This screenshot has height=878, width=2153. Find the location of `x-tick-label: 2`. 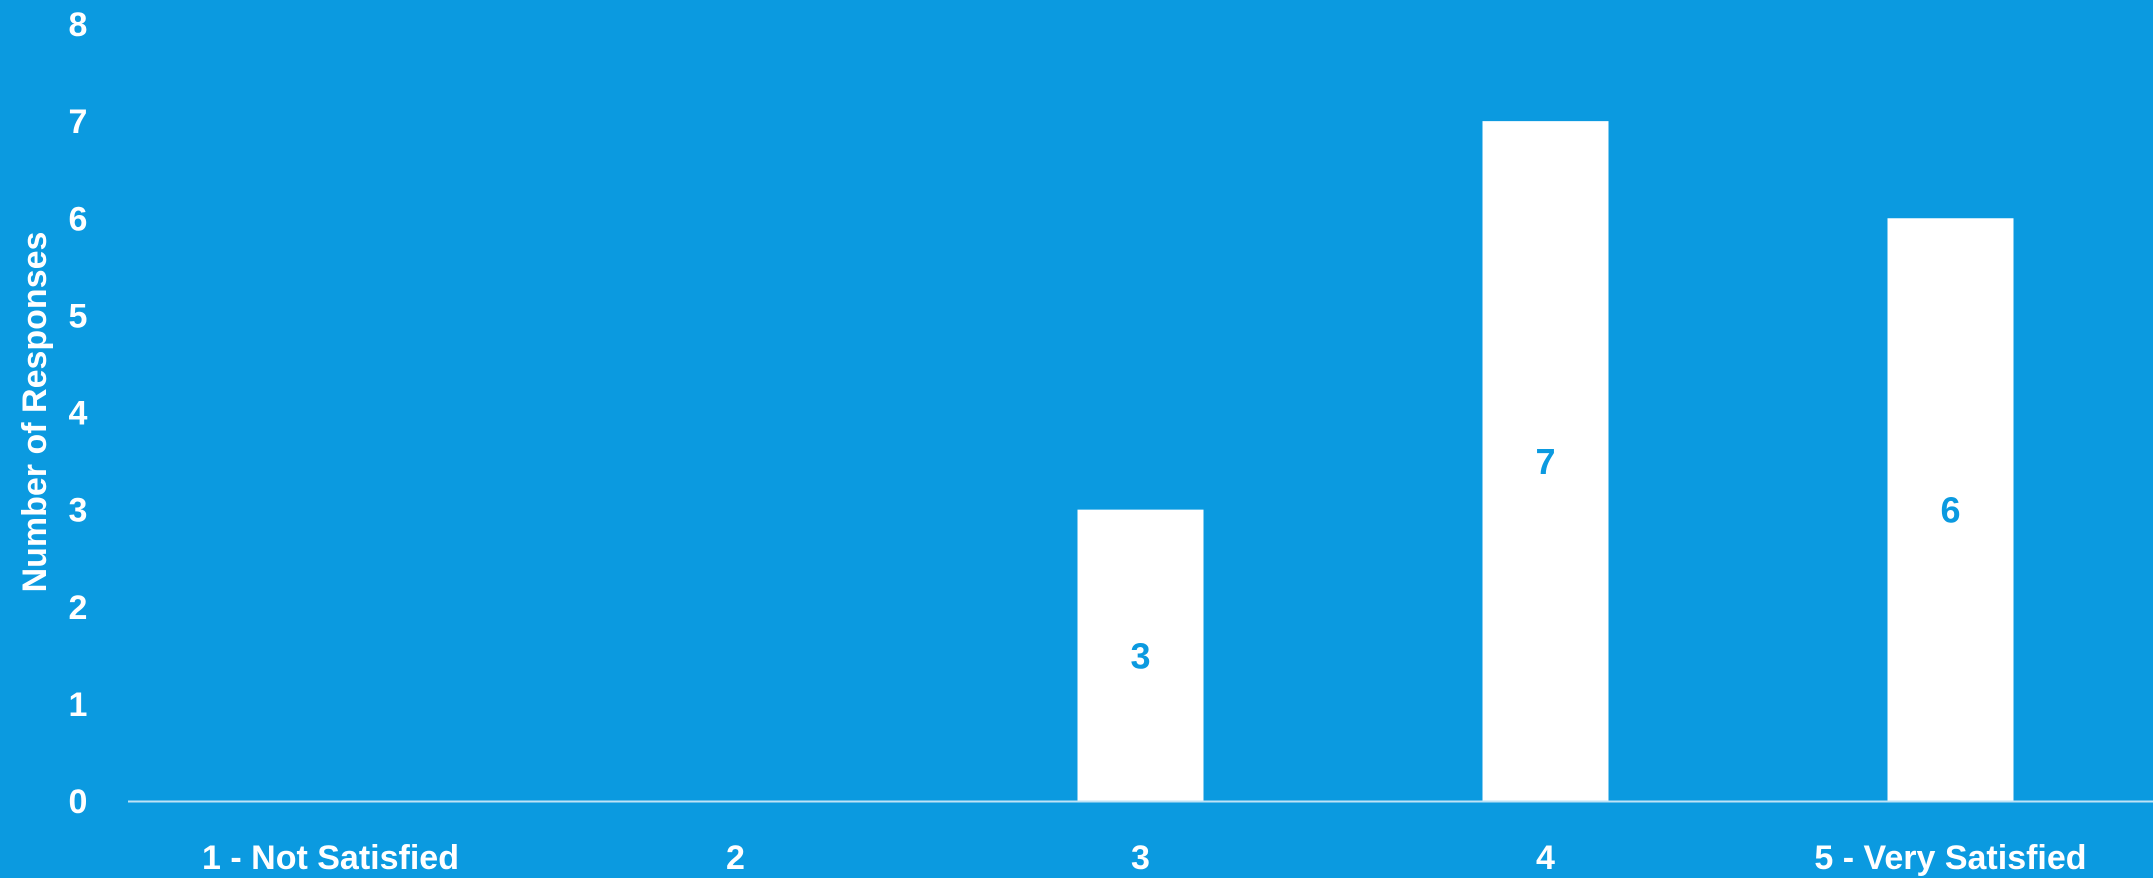

x-tick-label: 2 is located at coordinates (735, 858).